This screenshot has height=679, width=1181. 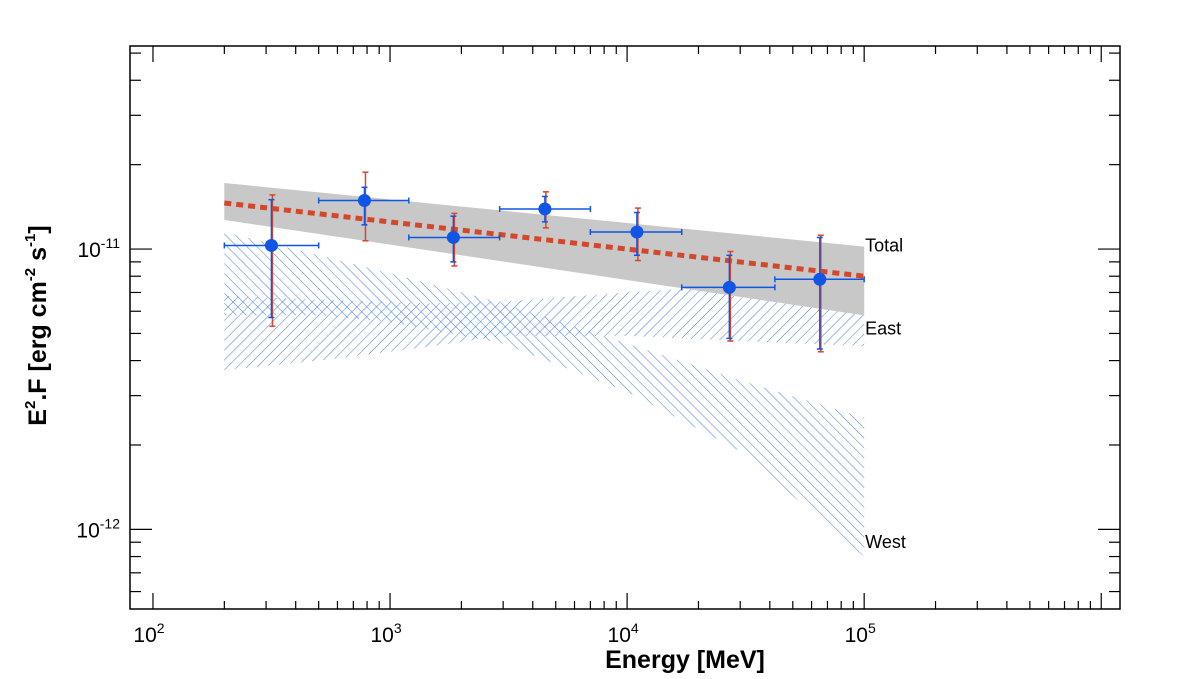 I want to click on x-axis-title: Energy [MeV], so click(x=685, y=660).